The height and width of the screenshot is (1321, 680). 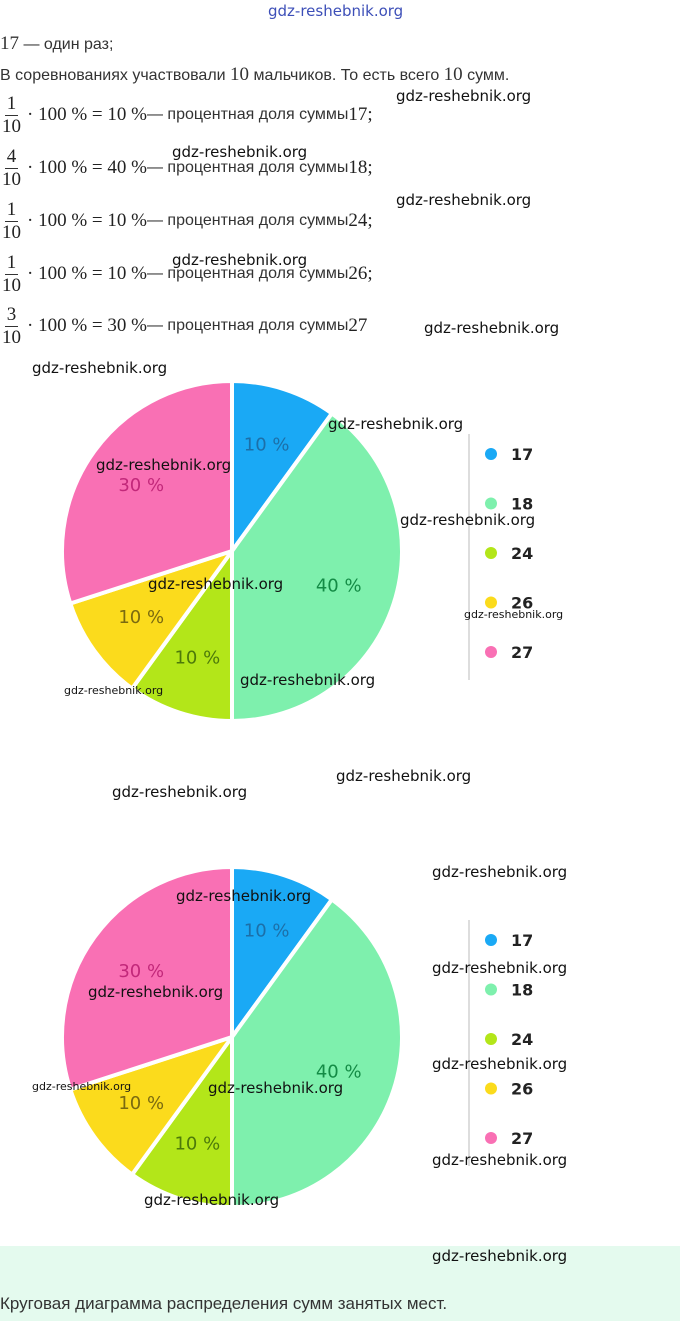 What do you see at coordinates (87, 325) in the screenshot?
I see `fraction-expression: · 100 % = 30 %` at bounding box center [87, 325].